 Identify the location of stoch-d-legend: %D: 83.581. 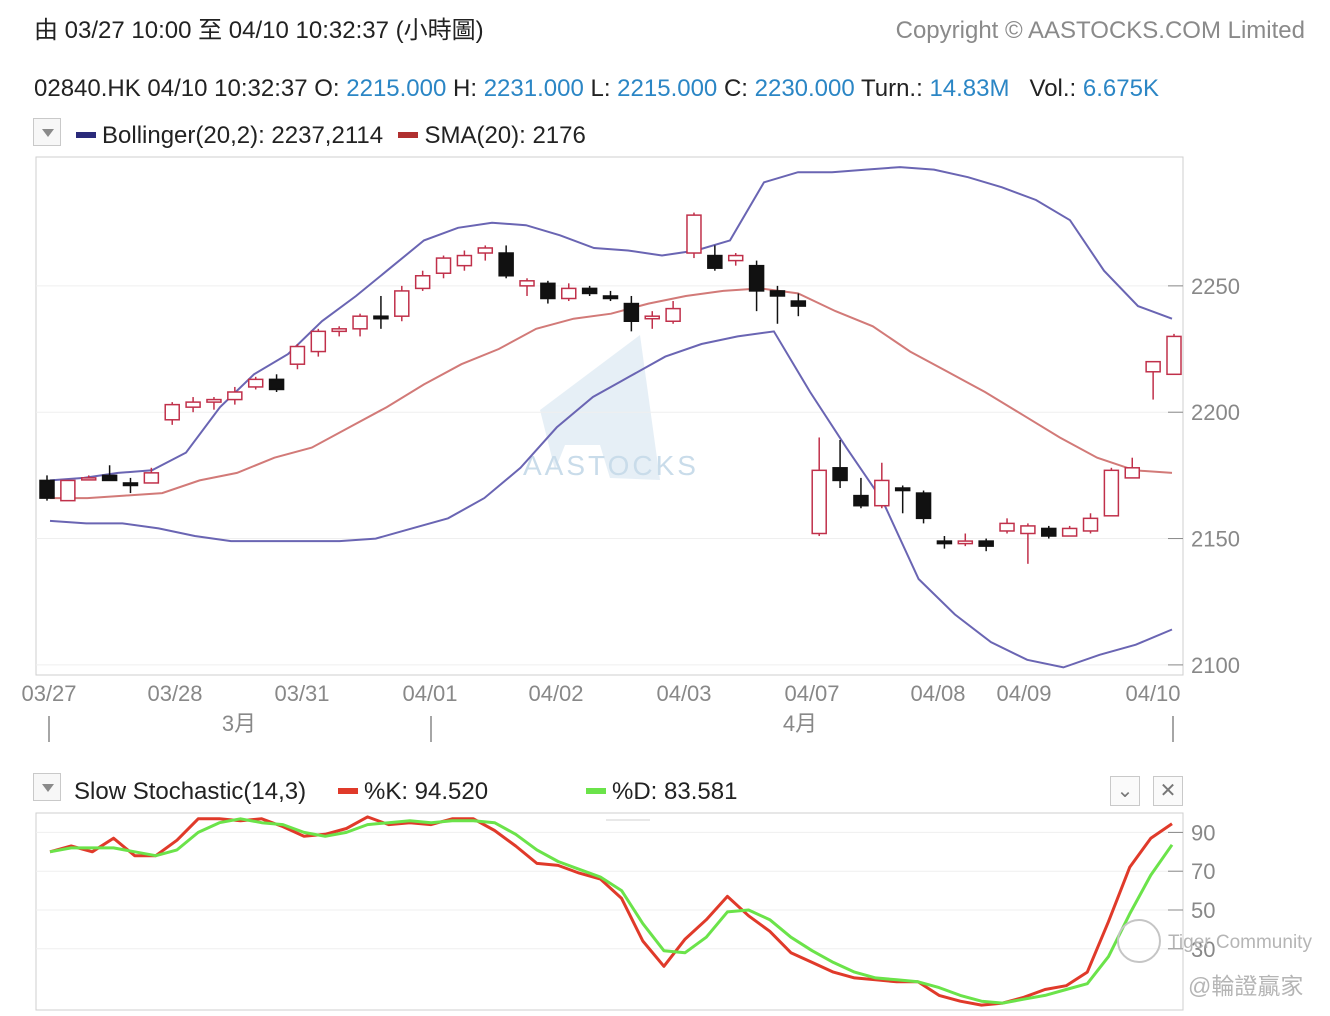
(660, 792).